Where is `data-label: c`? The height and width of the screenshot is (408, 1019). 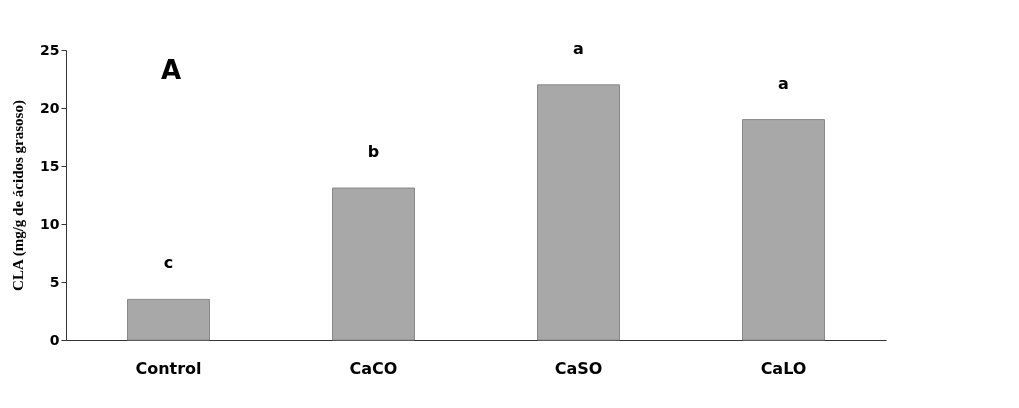
data-label: c is located at coordinates (168, 263).